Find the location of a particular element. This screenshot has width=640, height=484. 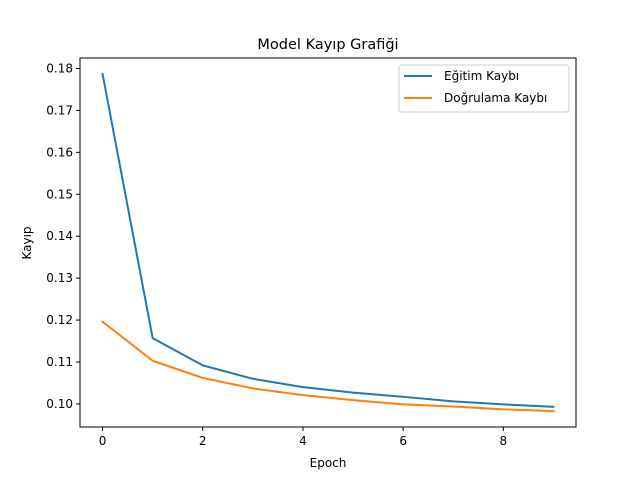

chart-title: Model Kayıp Grafiği is located at coordinates (327, 45).